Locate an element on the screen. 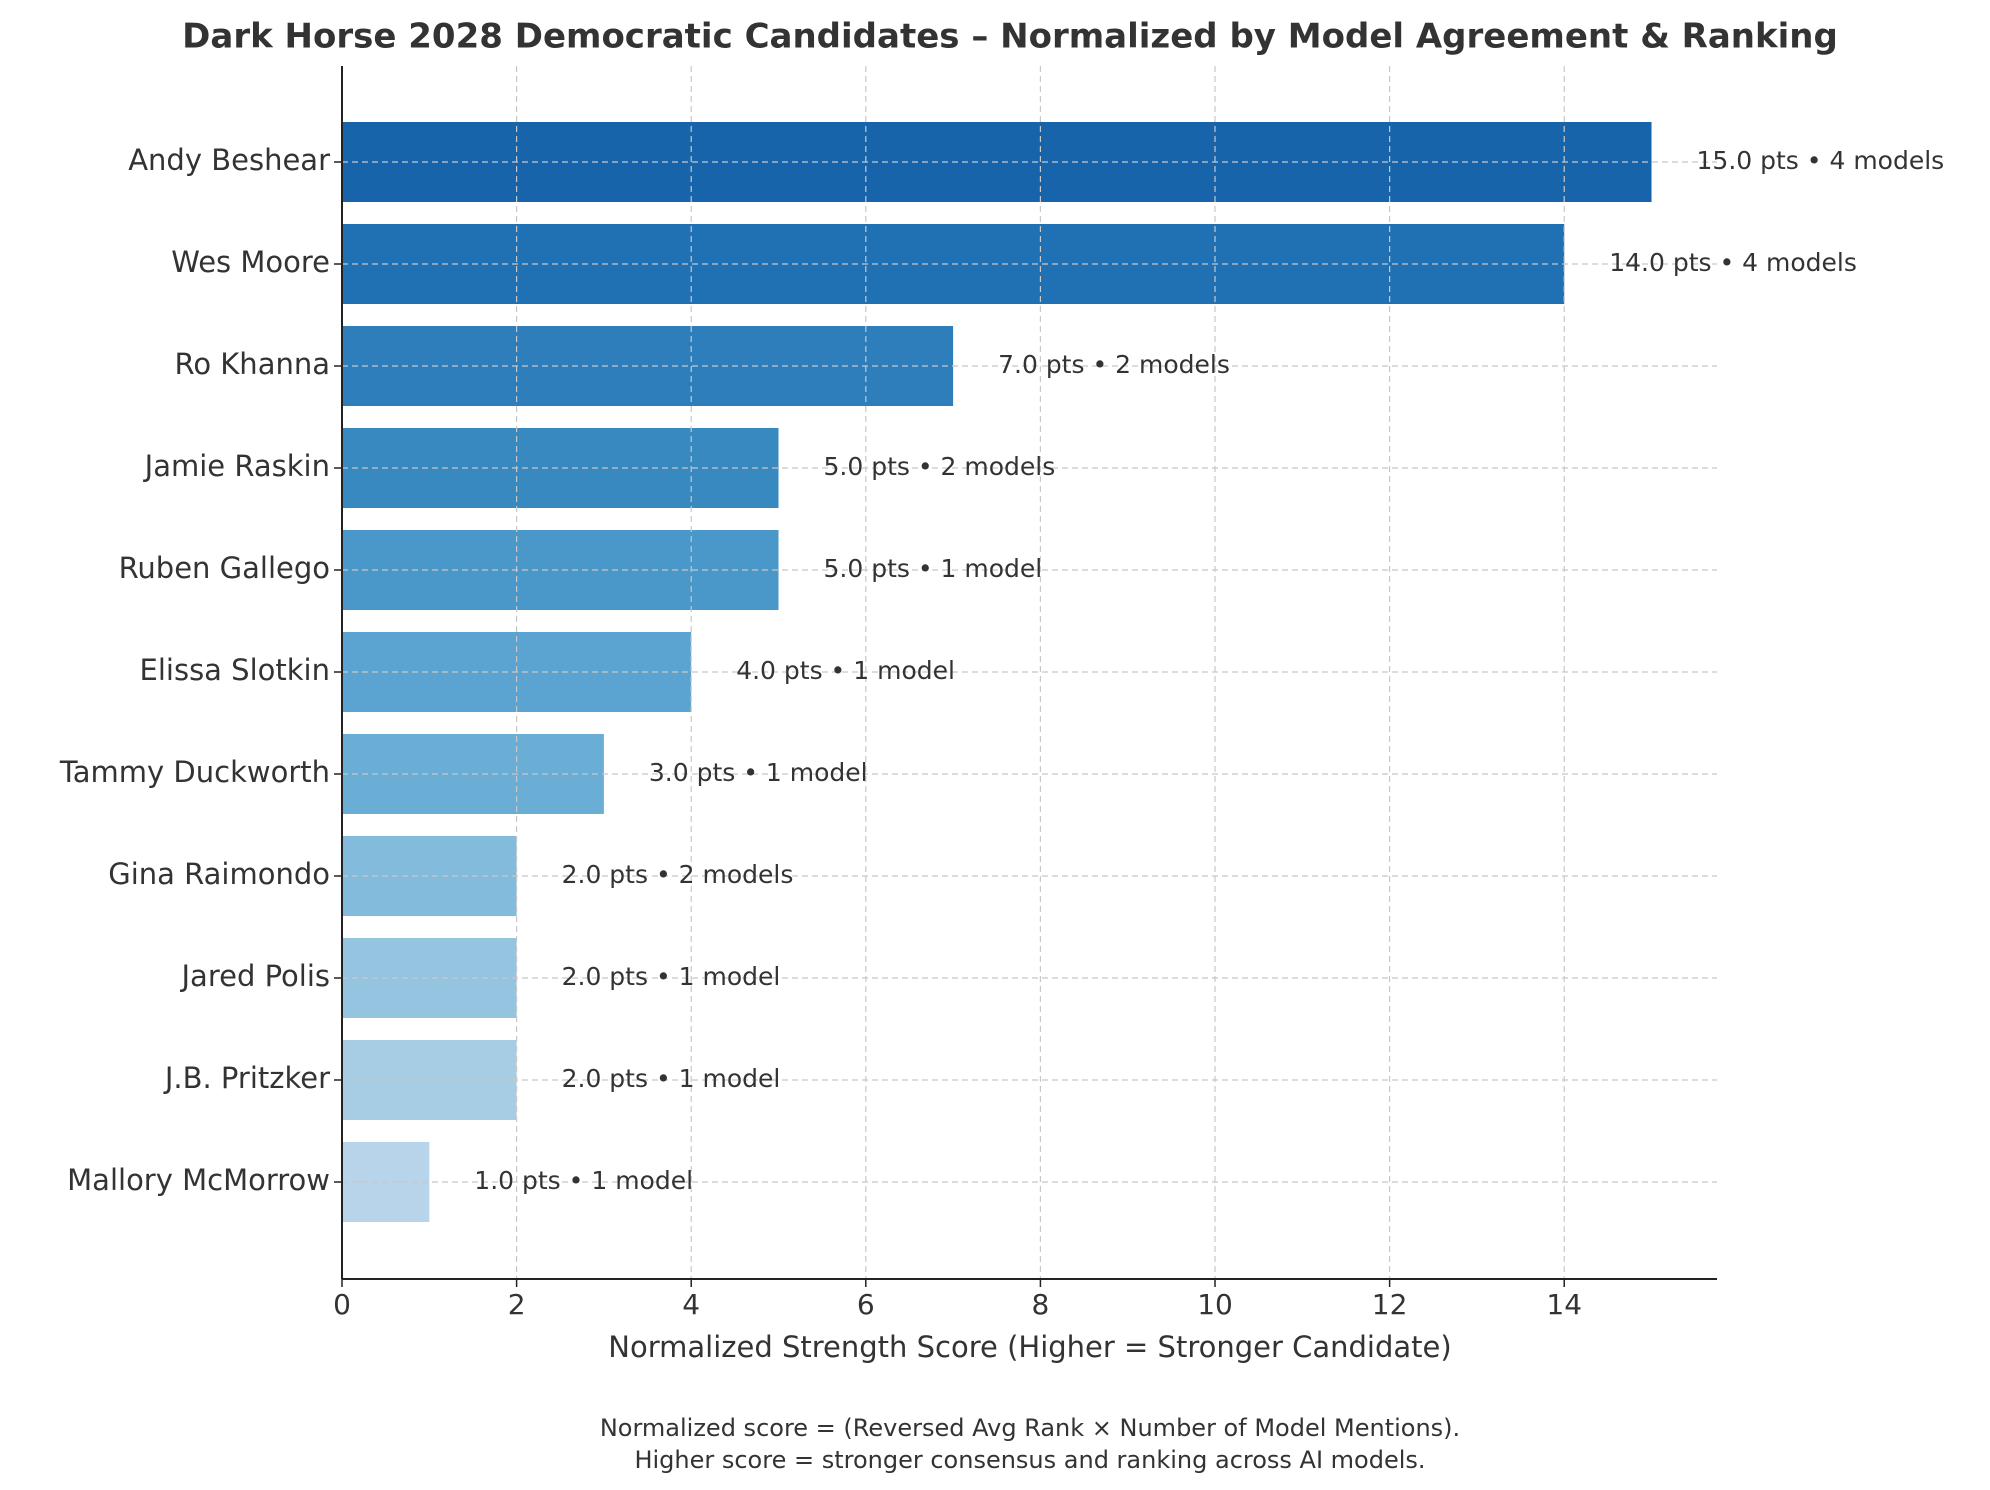  y-tick-label: Jared Polis is located at coordinates (255, 976).